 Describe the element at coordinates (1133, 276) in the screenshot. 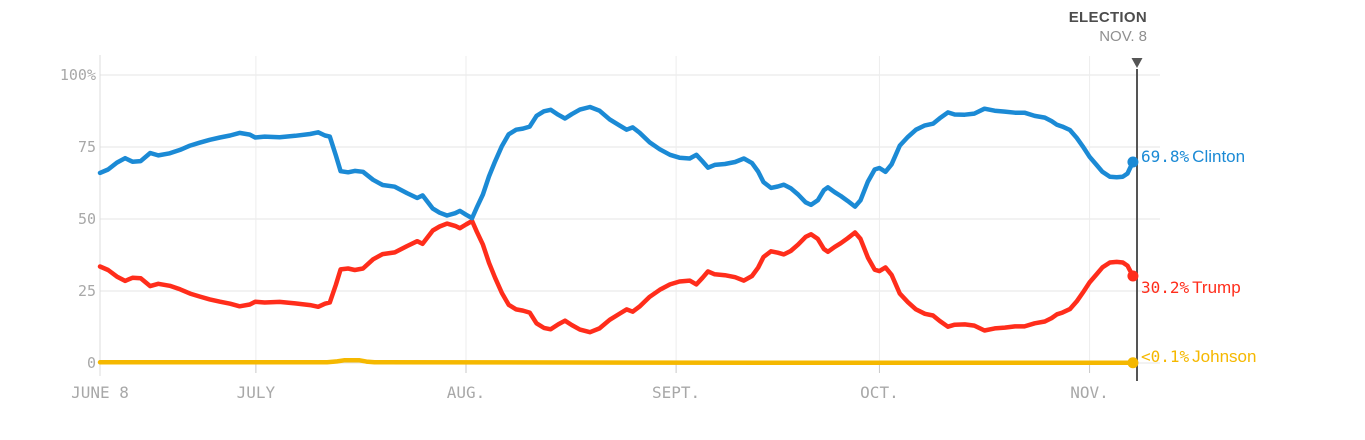

I see `trump-end-dot` at that location.